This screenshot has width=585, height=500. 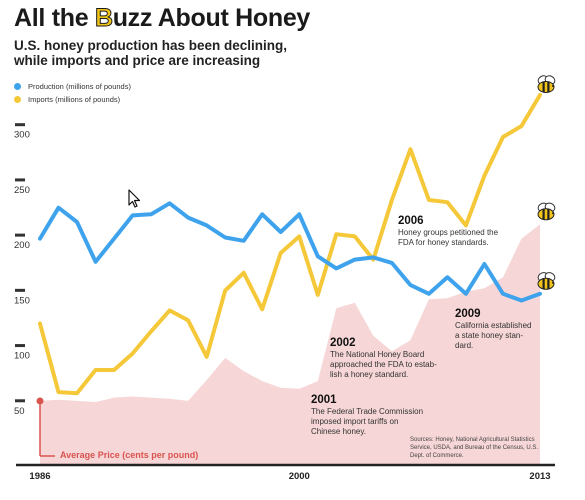 What do you see at coordinates (19, 411) in the screenshot?
I see `y-tick-label-50: 50` at bounding box center [19, 411].